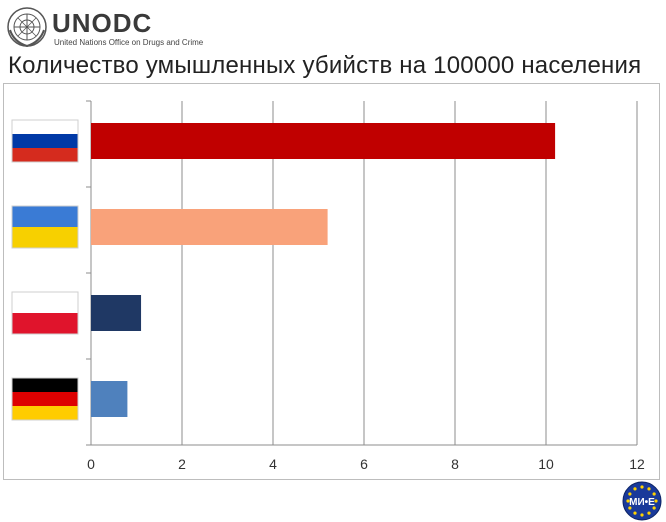 The width and height of the screenshot is (666, 522). What do you see at coordinates (116, 313) in the screenshot?
I see `bar-poland` at bounding box center [116, 313].